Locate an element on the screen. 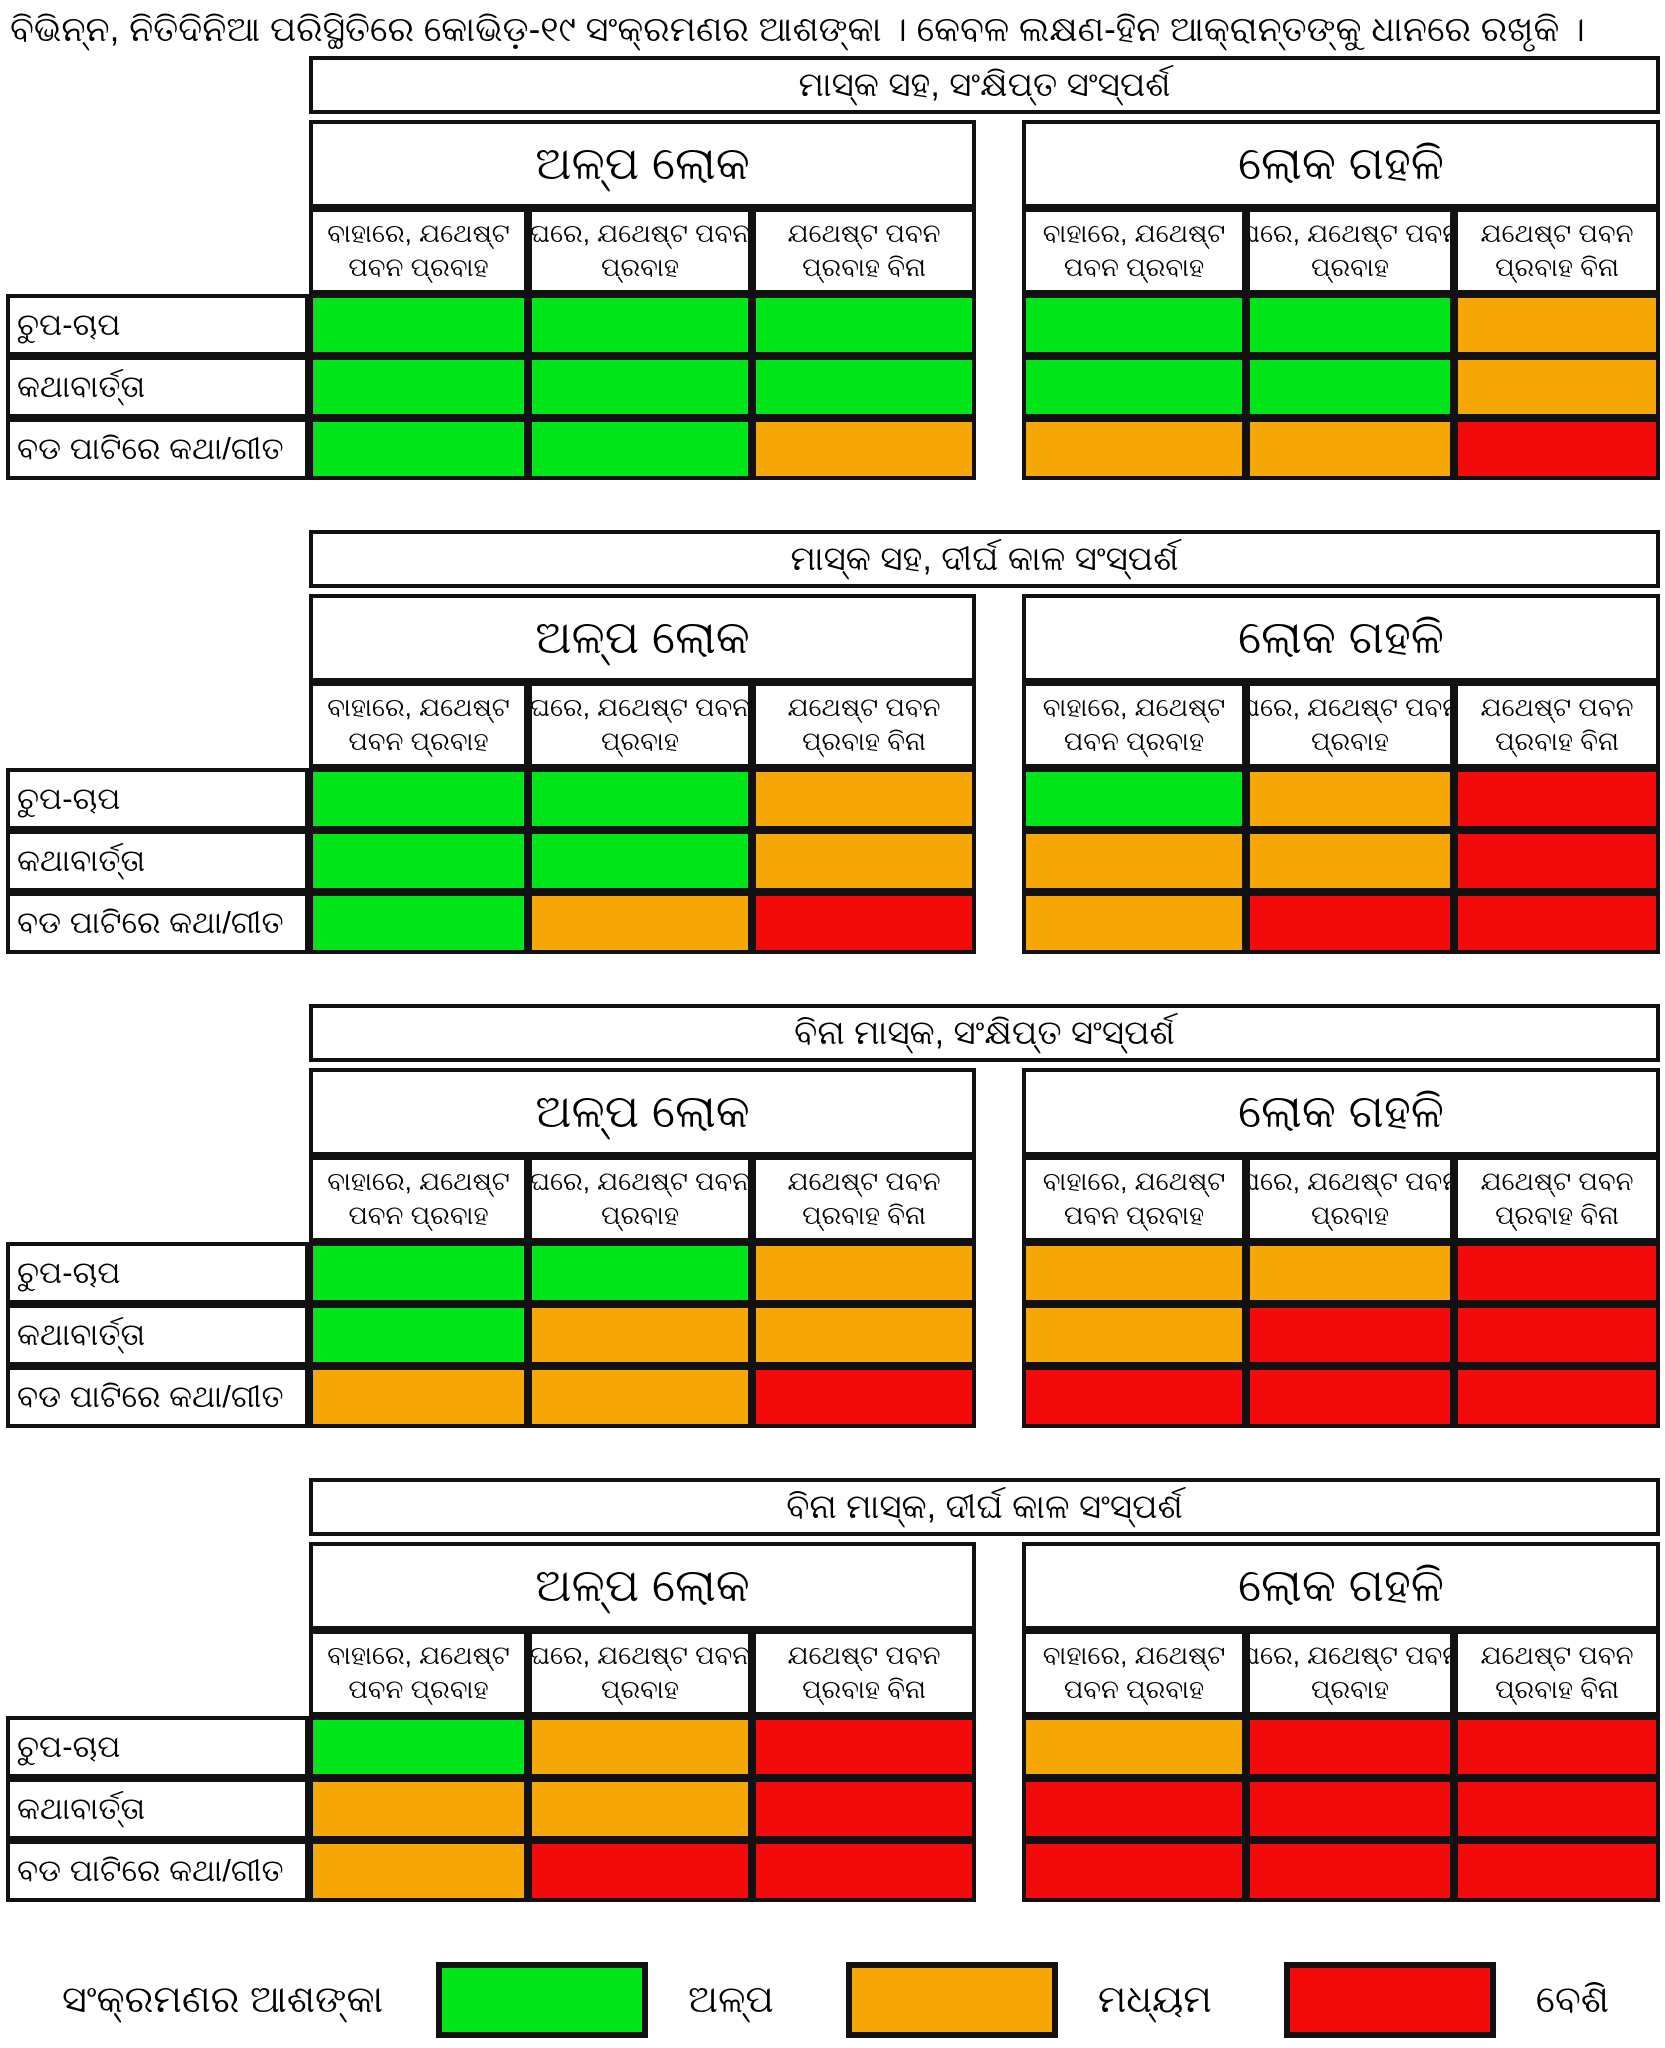  legend: ସଂକ୍ରମଣର ଆଶଙ୍କା ଅଳ୍ପ ମଧ୍ୟମ ବେଶି is located at coordinates (832, 2000).